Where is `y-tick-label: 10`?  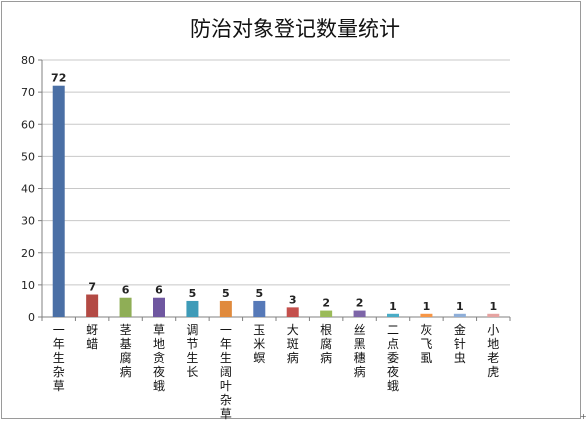
y-tick-label: 10 is located at coordinates (28, 285).